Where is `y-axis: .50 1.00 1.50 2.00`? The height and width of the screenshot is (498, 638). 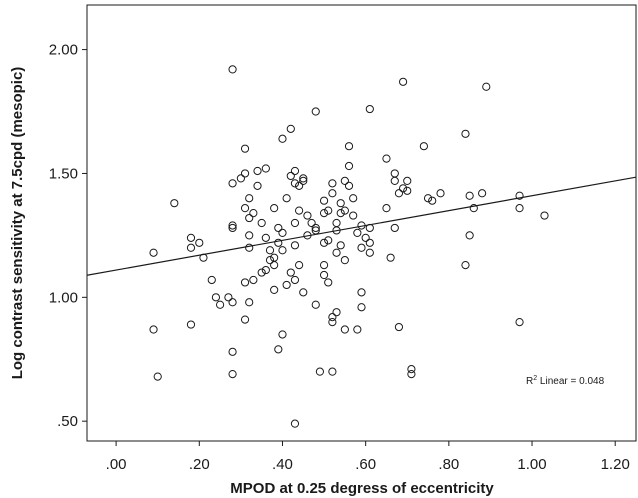
y-axis: .50 1.00 1.50 2.00 is located at coordinates (68, 236).